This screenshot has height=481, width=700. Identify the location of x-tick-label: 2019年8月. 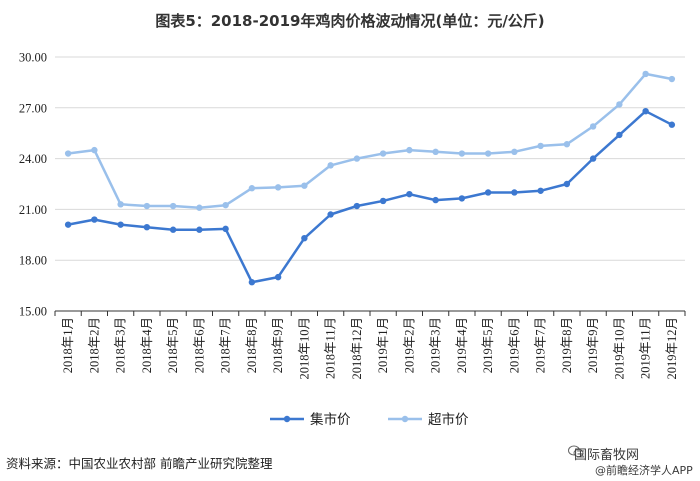
(567, 345).